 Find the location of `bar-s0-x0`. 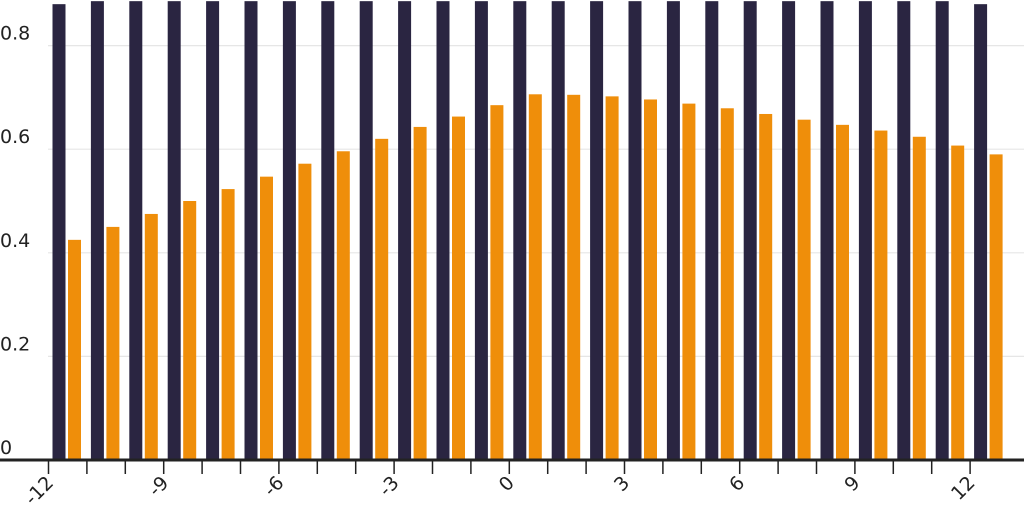

bar-s0-x0 is located at coordinates (520, 230).